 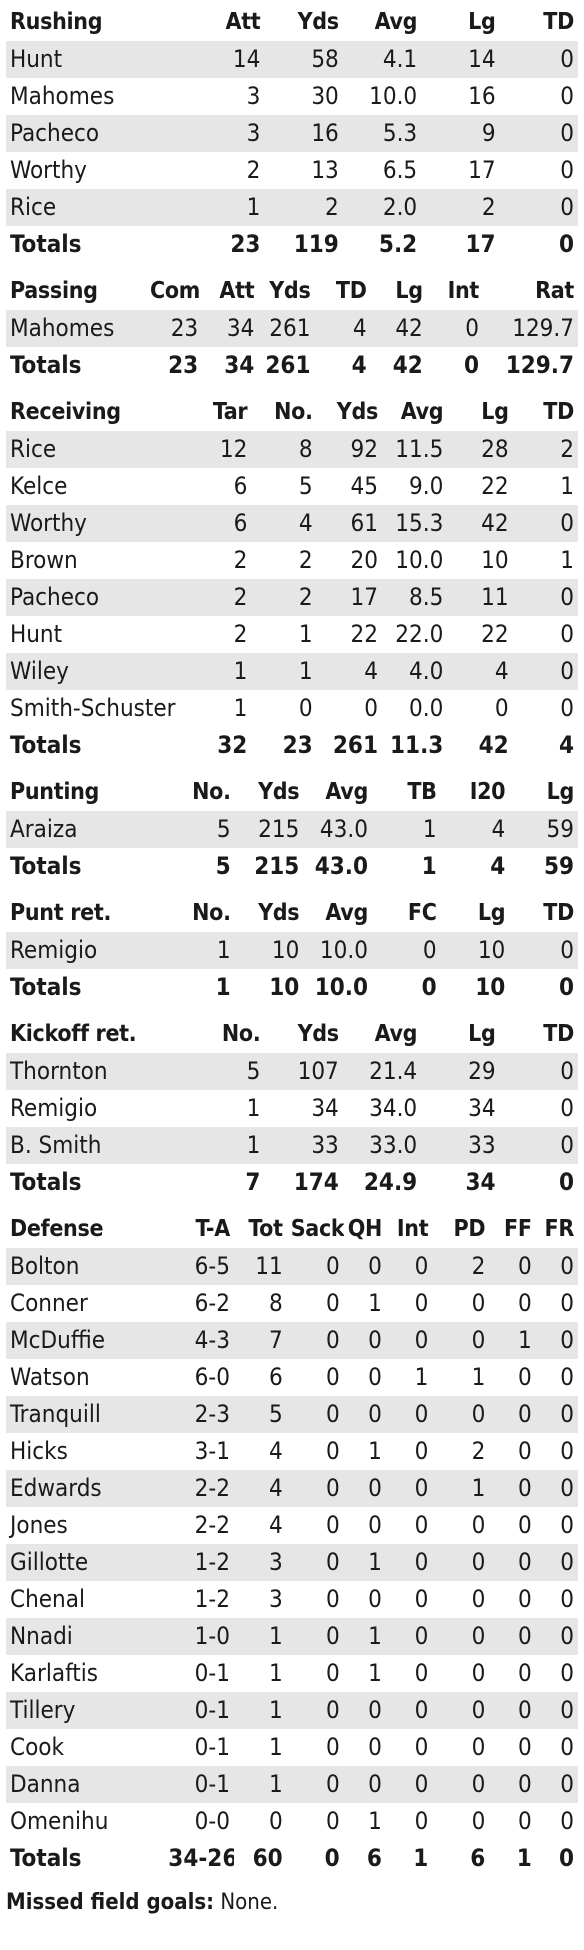 I want to click on table-row: Jones 2-2 4 0 0 0 0 0 0, so click(x=292, y=1525).